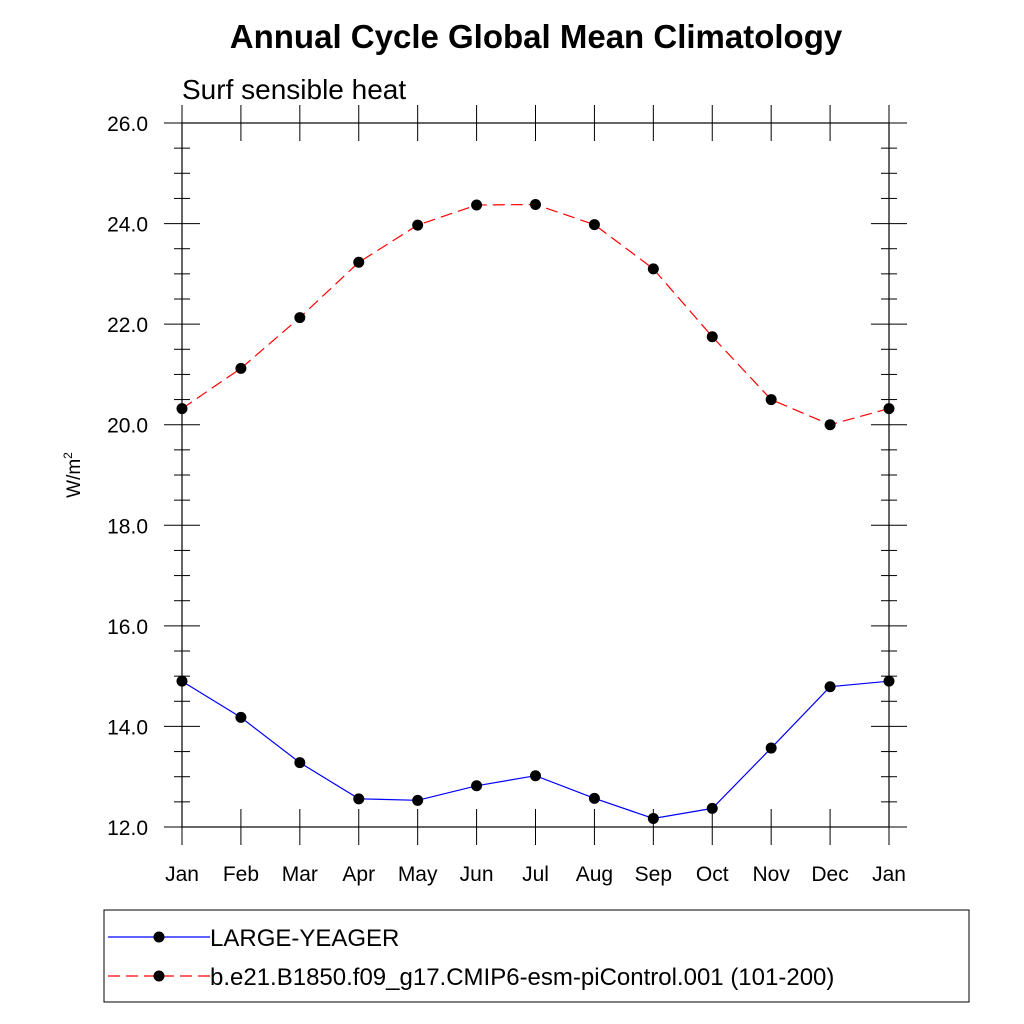 The width and height of the screenshot is (1024, 1024). What do you see at coordinates (127, 627) in the screenshot?
I see `y-tick-label: 16.0` at bounding box center [127, 627].